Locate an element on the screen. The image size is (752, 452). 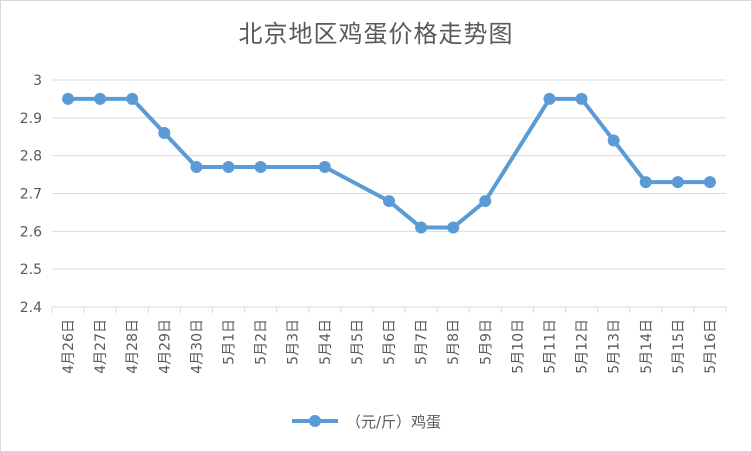
x-tick-label: 4月30日 is located at coordinates (197, 346).